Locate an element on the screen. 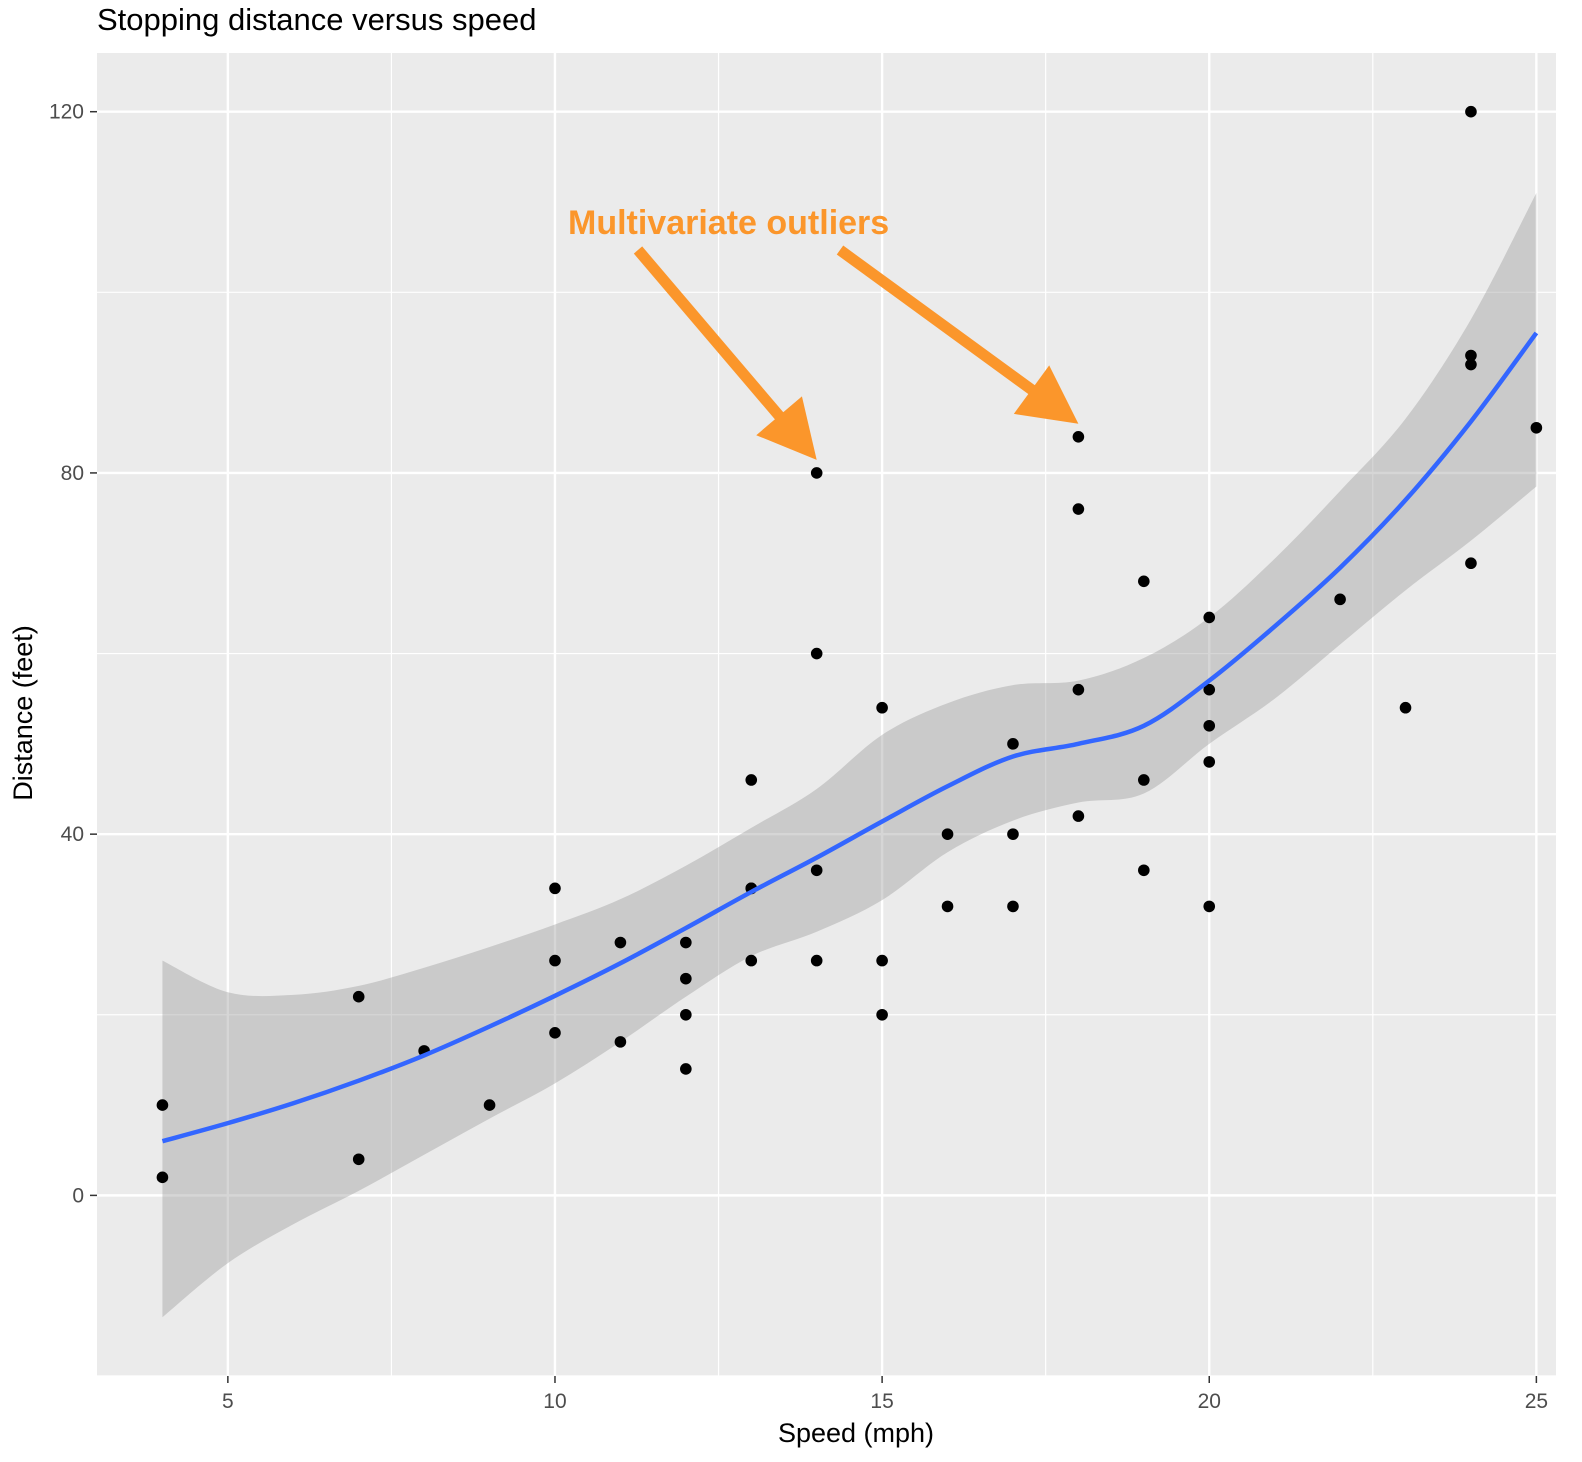 This screenshot has width=1582, height=1462. y-axis-title: Distance (feet) is located at coordinates (23, 713).